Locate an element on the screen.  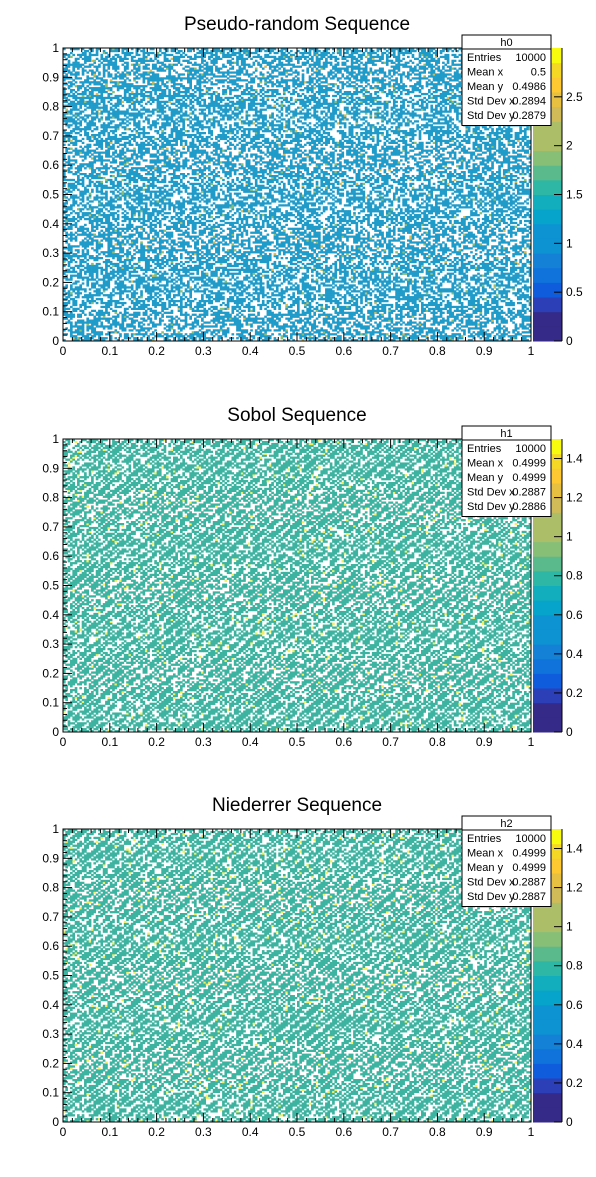
stats-value: 0.2886 is located at coordinates (529, 507).